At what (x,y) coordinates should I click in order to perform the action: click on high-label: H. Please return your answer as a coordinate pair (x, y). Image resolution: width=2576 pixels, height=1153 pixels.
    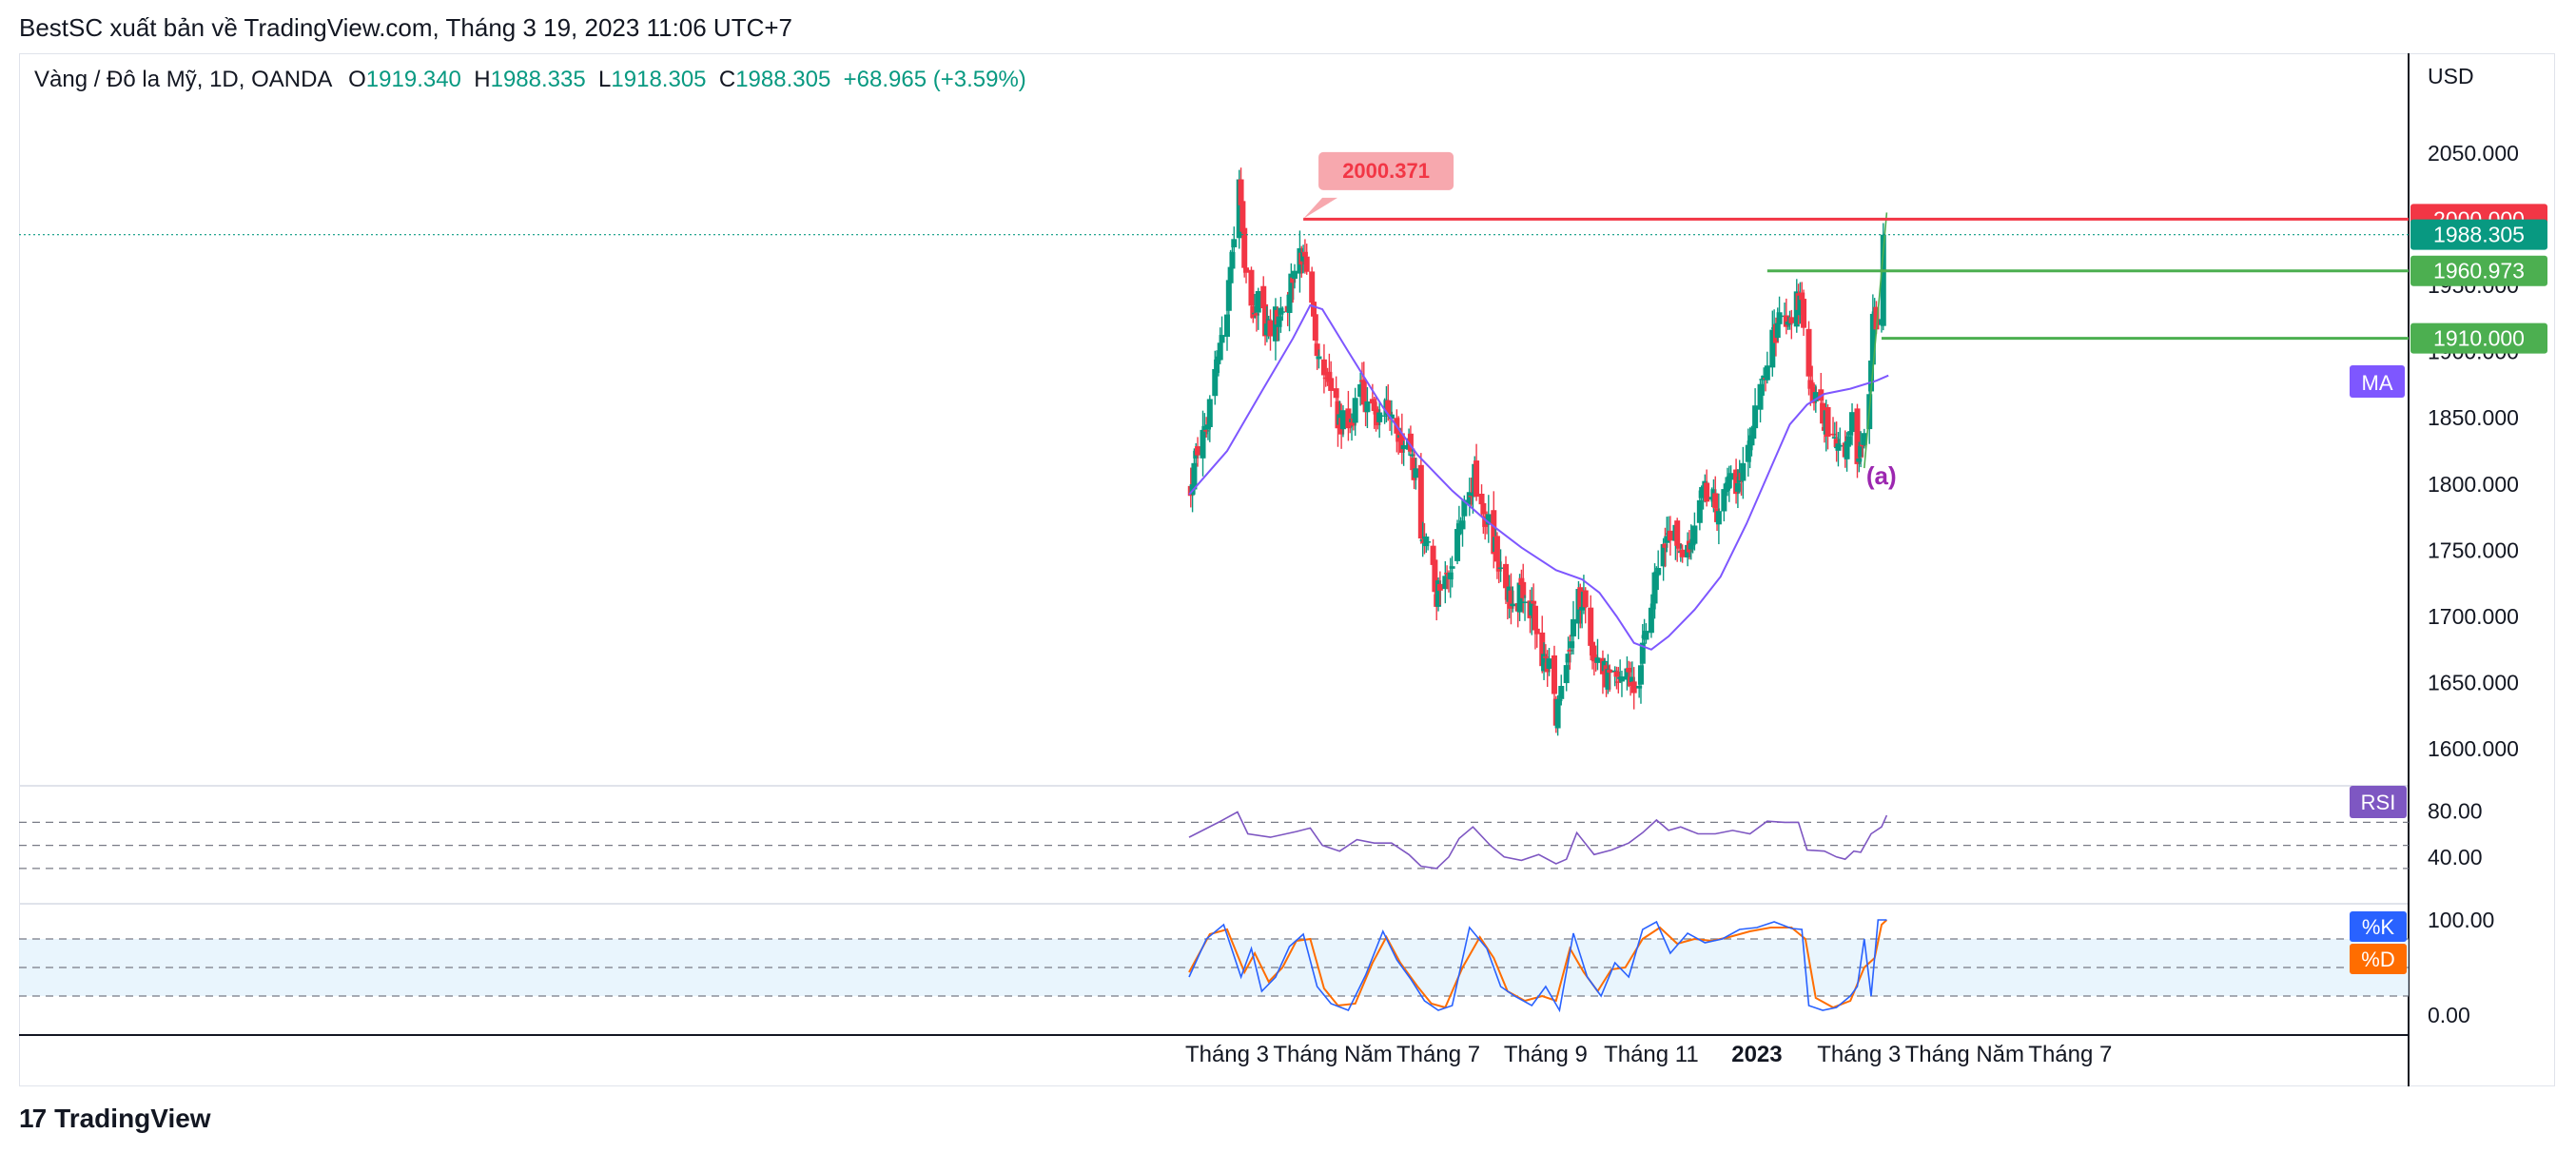
    Looking at the image, I should click on (483, 79).